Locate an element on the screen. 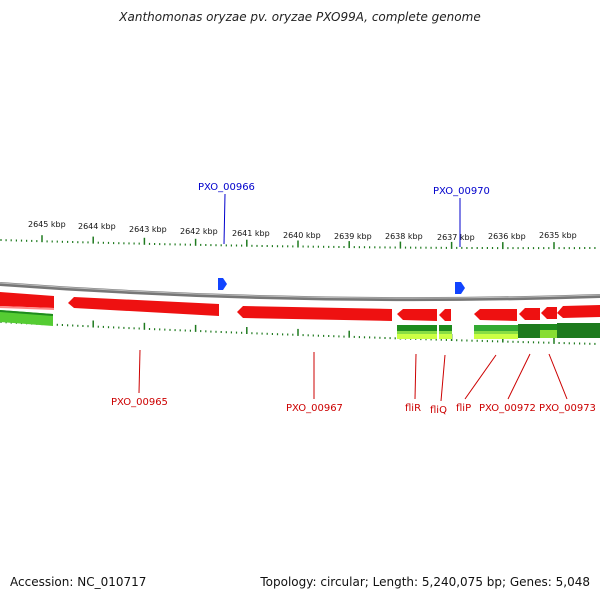  gene-label-pxo-00967: PXO_00967 is located at coordinates (314, 408).